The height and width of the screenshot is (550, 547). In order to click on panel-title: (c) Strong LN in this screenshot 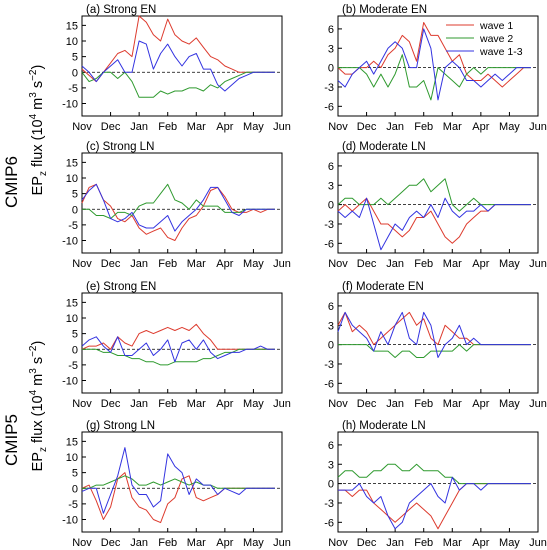, I will do `click(120, 147)`.